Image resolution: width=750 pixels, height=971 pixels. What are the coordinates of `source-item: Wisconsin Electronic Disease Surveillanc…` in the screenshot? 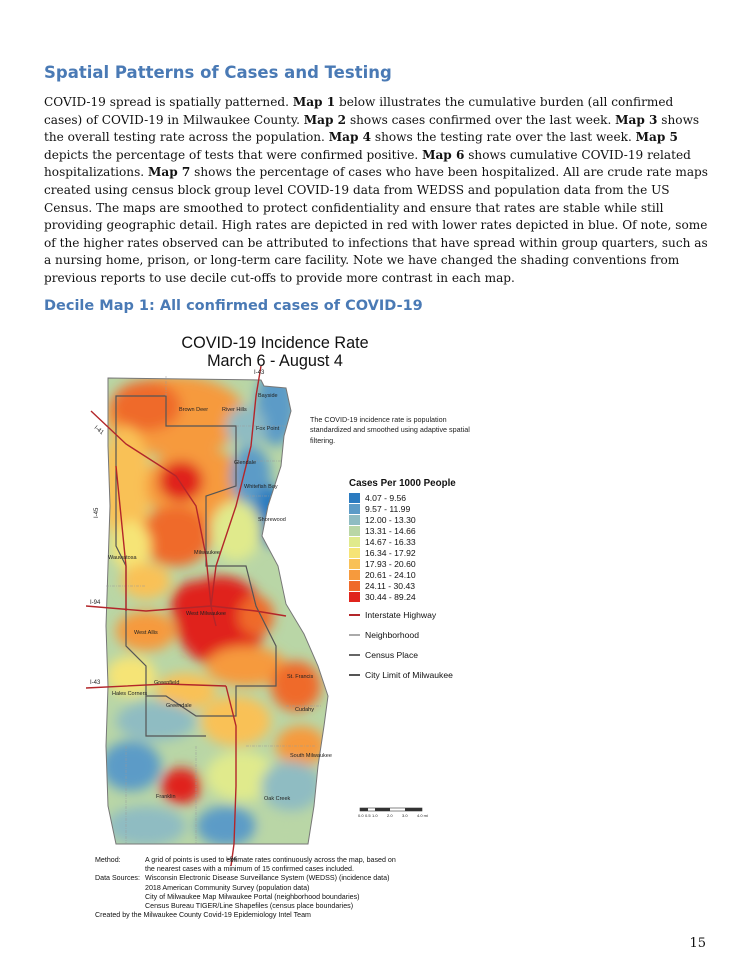 It's located at (267, 878).